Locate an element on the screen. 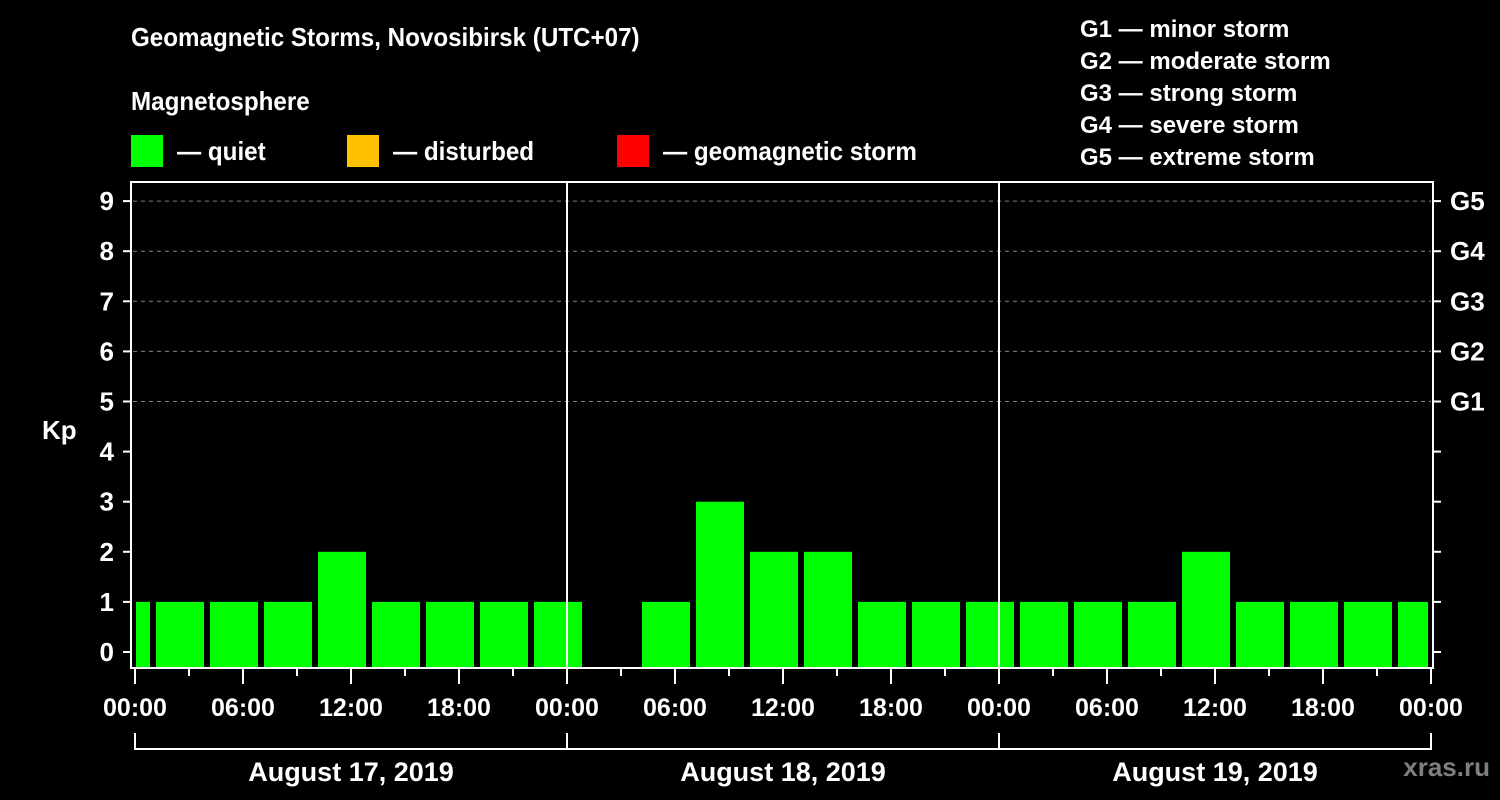 The image size is (1500, 800). y-tick-label: 3 is located at coordinates (107, 502).